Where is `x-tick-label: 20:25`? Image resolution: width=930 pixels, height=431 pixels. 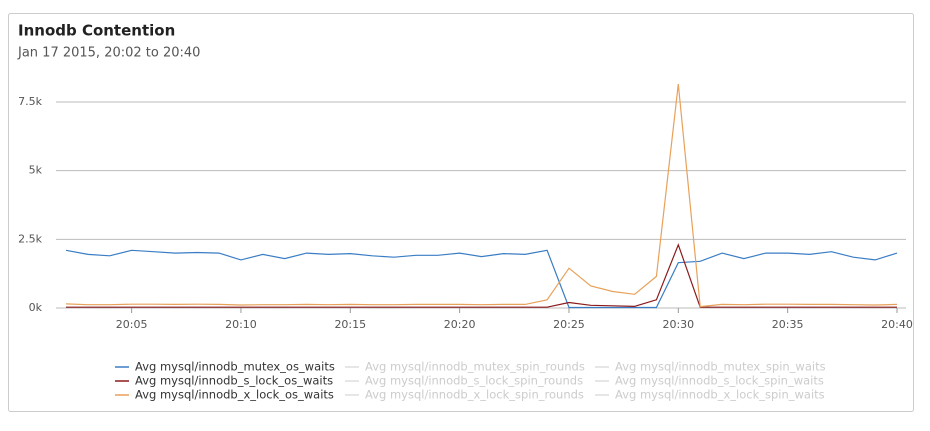
x-tick-label: 20:25 is located at coordinates (569, 324).